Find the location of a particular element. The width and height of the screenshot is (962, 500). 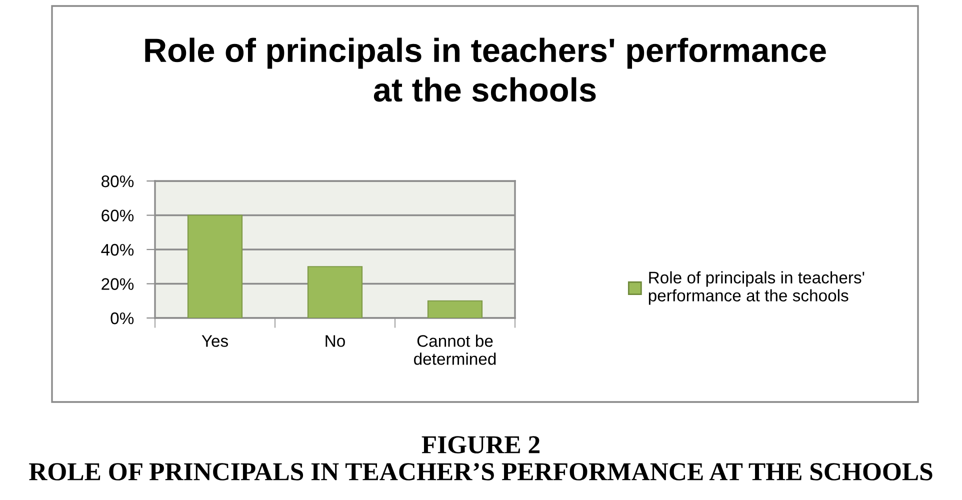

text: ROLE OF PRINCIPALS IN TEACHER’S PERFORMANCE AT THE SCHOOLS is located at coordinates (480, 471).